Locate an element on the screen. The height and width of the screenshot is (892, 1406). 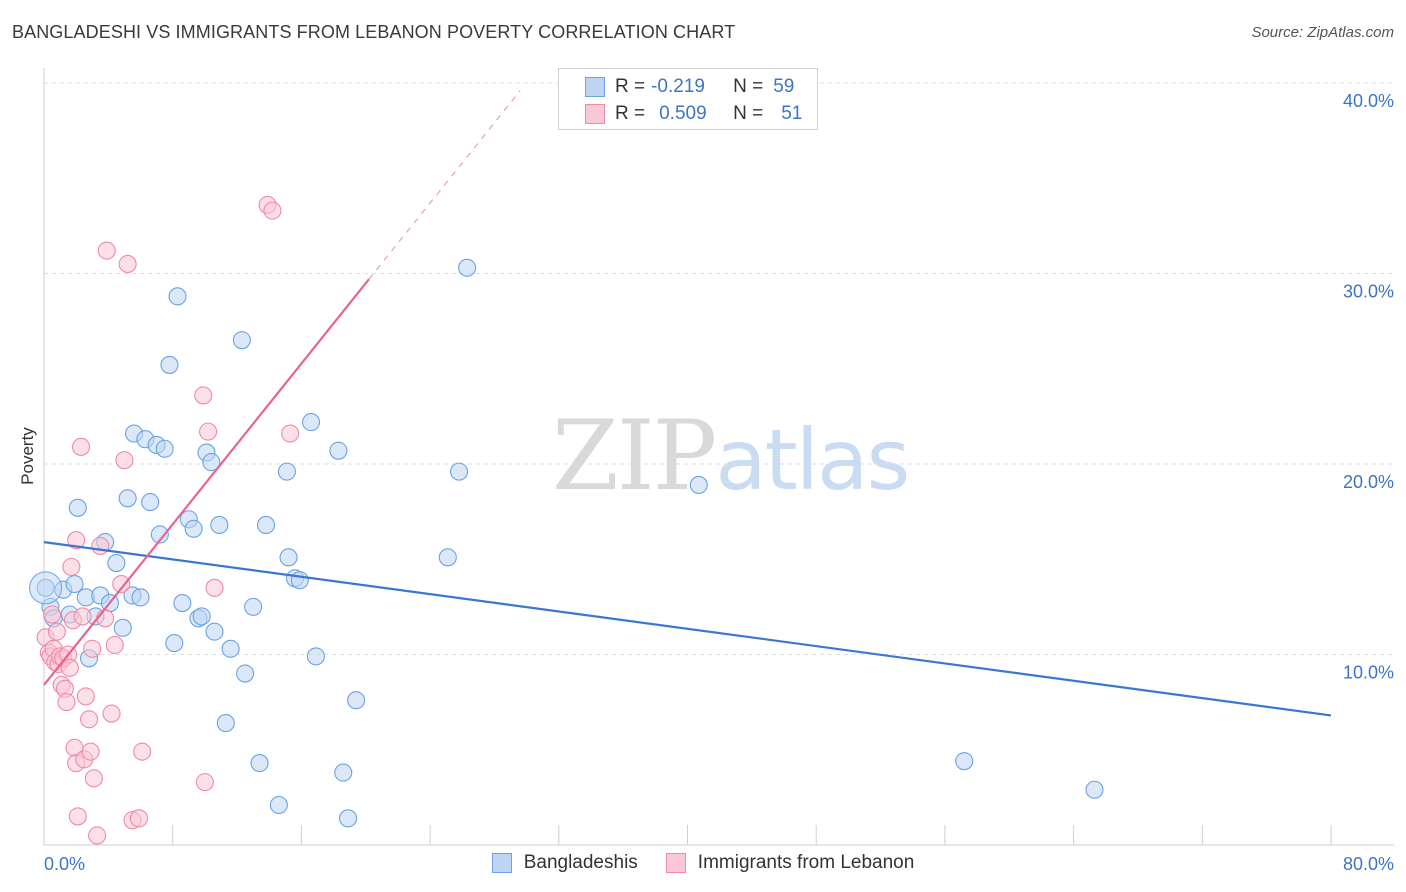
y-tick-label-2: 30.0% is located at coordinates (1368, 292).